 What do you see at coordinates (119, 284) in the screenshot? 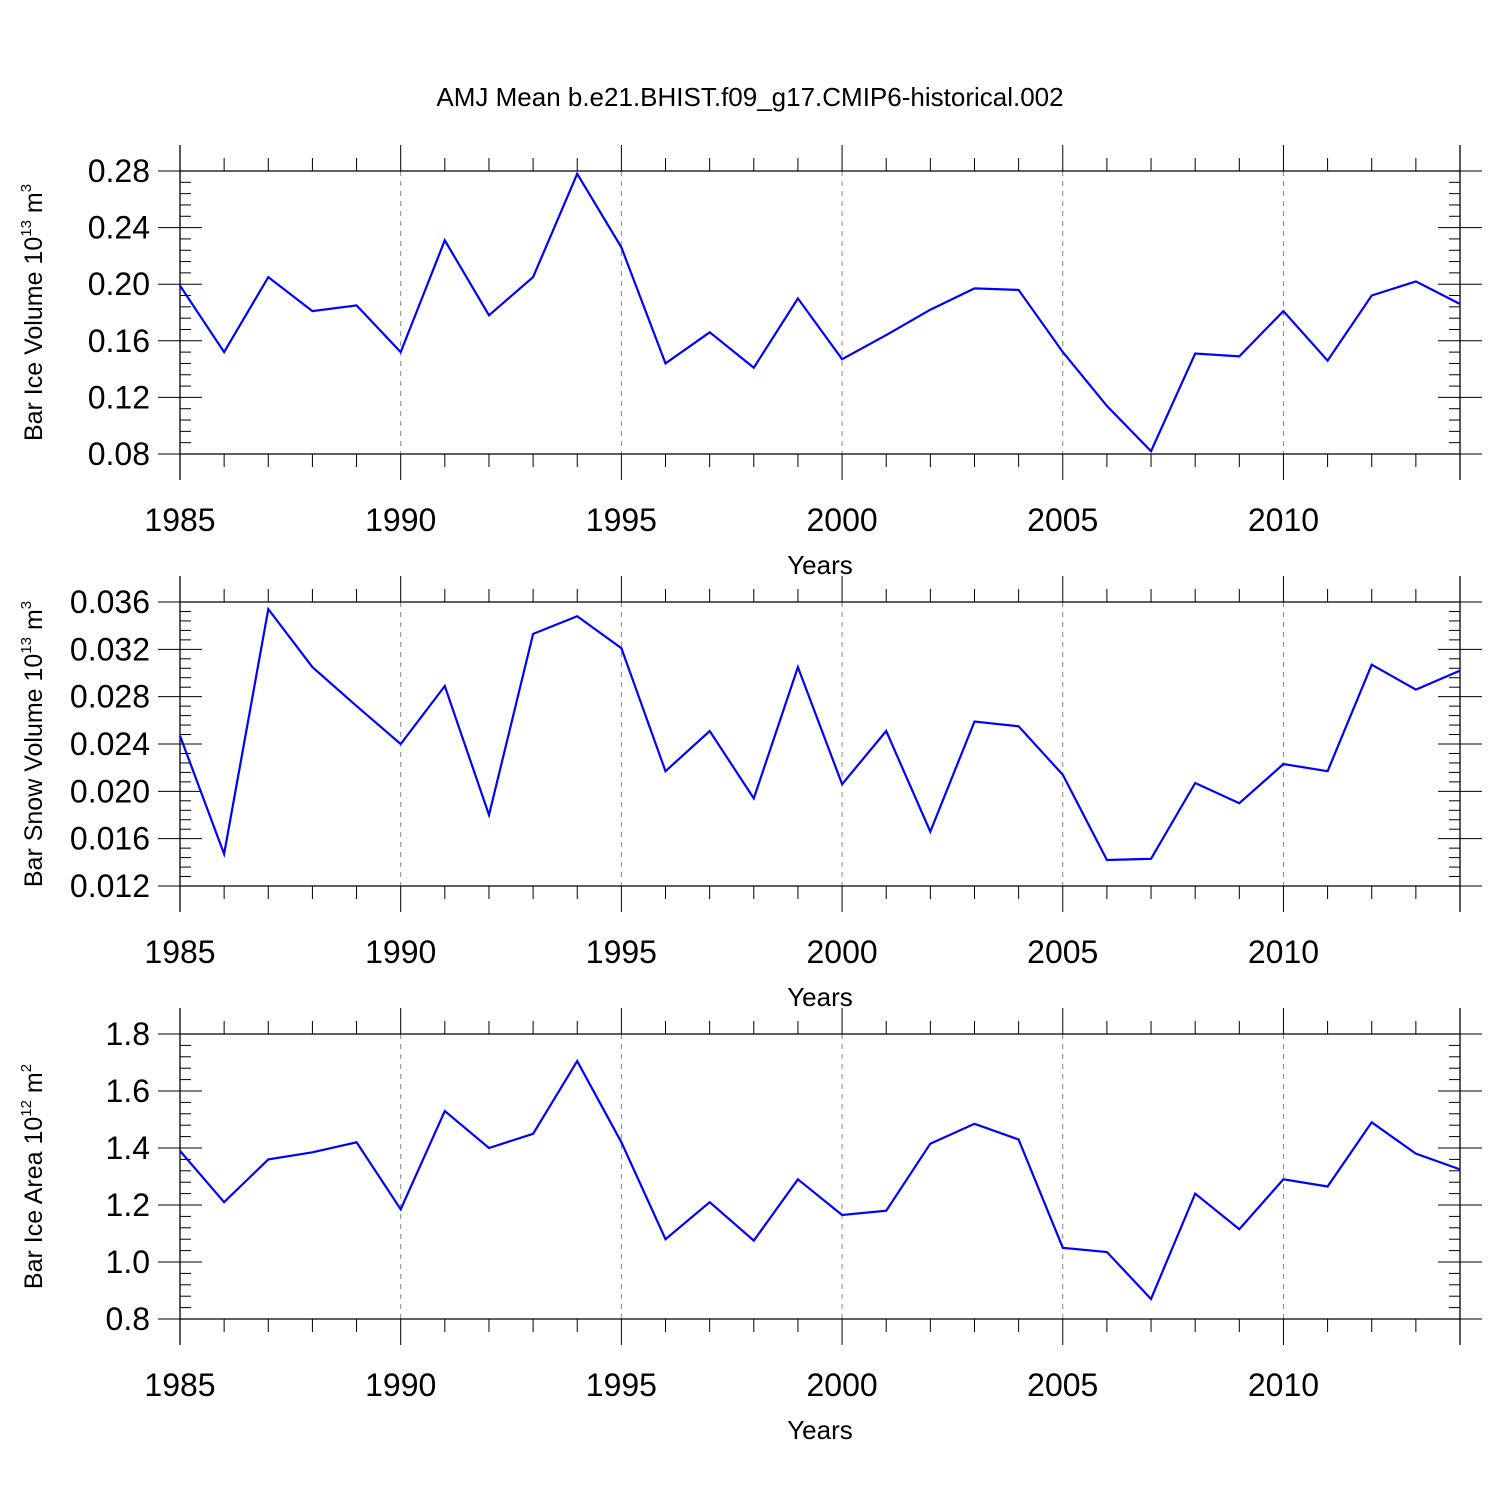
I see `y-tick-label: 0.20` at bounding box center [119, 284].